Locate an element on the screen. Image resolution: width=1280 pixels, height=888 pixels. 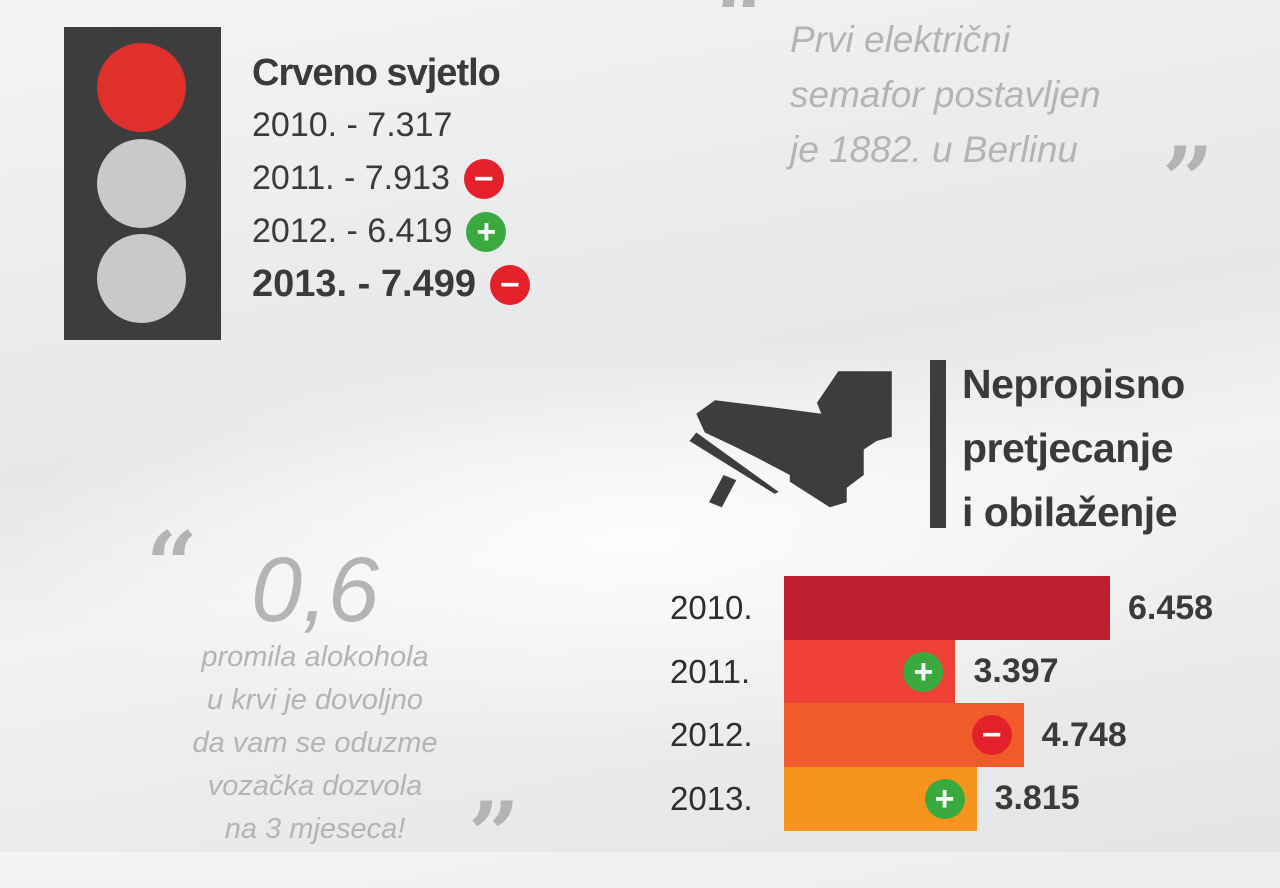
bar: − is located at coordinates (904, 735).